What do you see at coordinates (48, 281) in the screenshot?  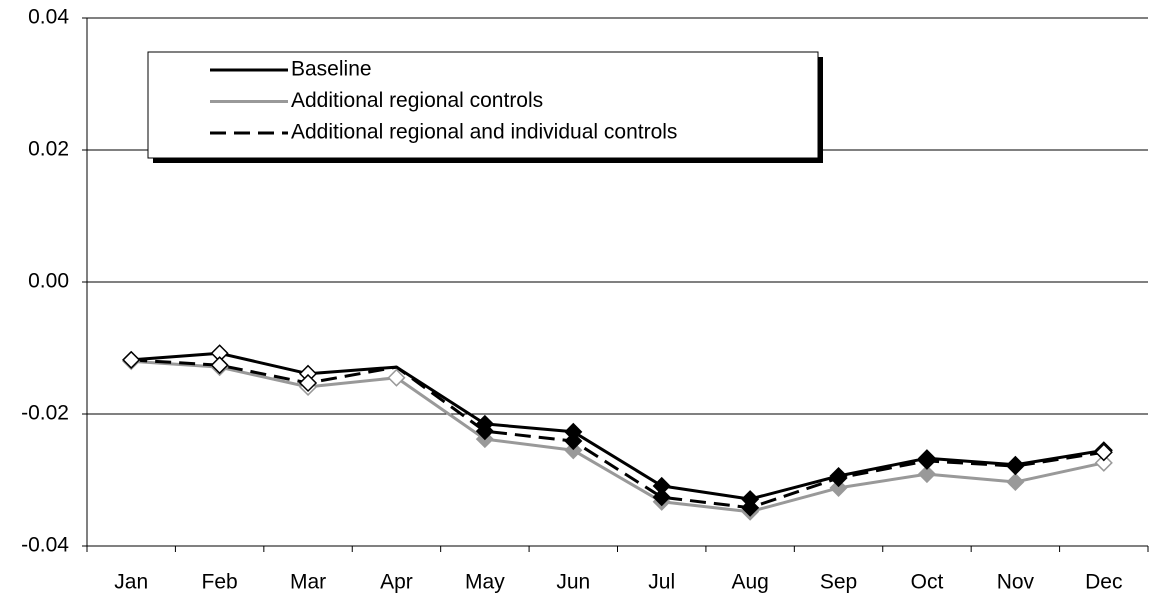 I see `y-tick-label: 0.00` at bounding box center [48, 281].